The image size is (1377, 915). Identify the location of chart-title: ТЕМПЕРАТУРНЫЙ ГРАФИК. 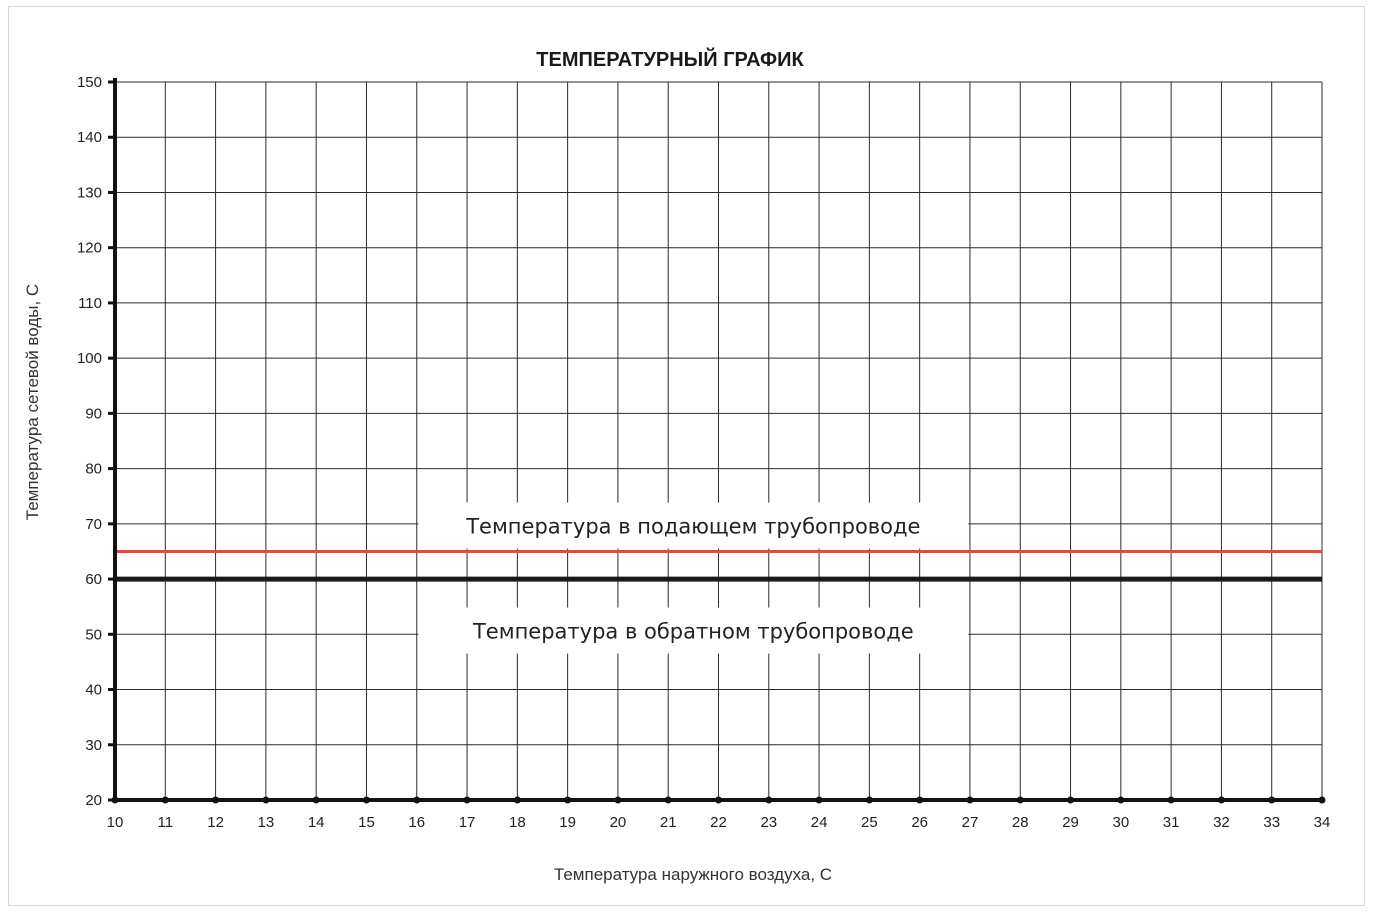
(670, 59).